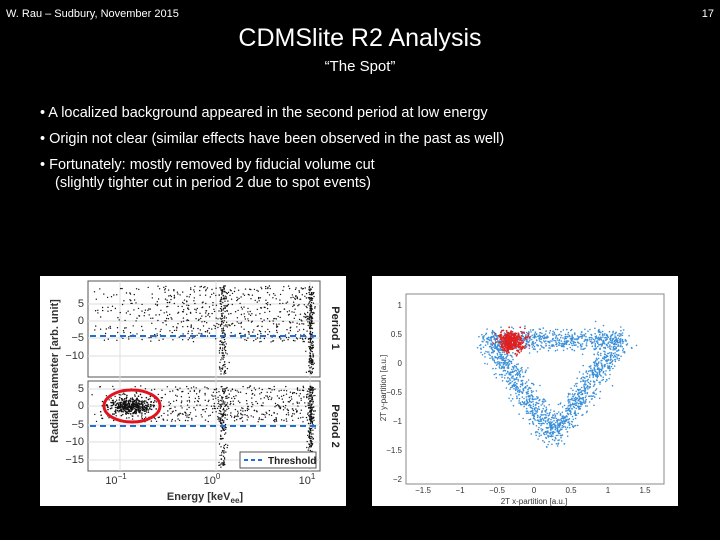 The width and height of the screenshot is (720, 540). Describe the element at coordinates (511, 341) in the screenshot. I see `spot-events` at that location.